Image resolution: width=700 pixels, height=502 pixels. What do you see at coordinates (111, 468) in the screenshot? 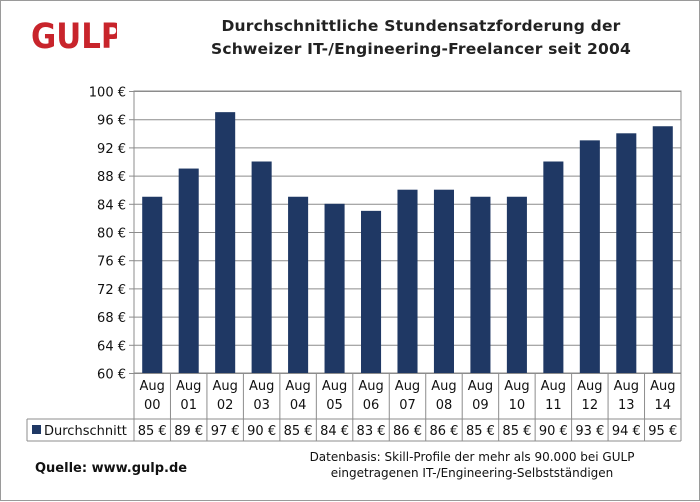
I see `source-note: Quelle: www.gulp.de` at bounding box center [111, 468].